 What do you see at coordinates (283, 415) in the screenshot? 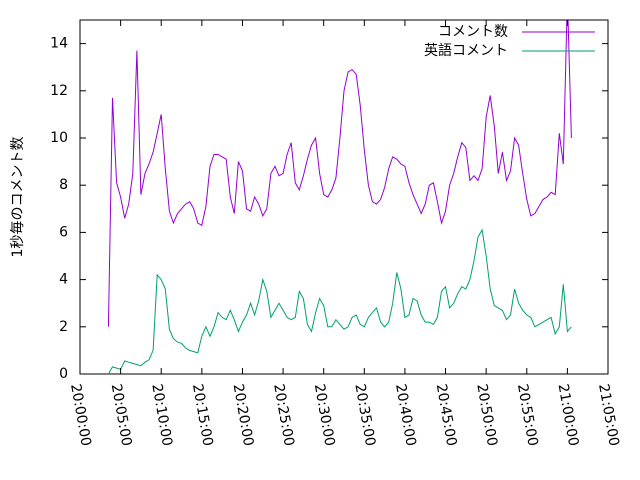
I see `x-tick-label: 20:25:00` at bounding box center [283, 415].